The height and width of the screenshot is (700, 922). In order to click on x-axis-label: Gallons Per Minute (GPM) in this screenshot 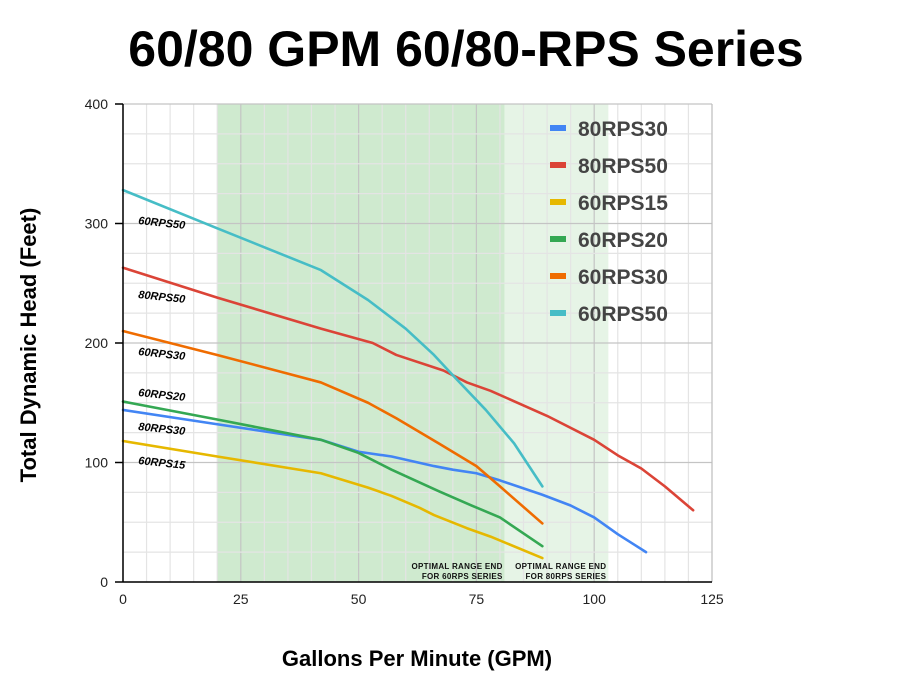, I will do `click(417, 658)`.